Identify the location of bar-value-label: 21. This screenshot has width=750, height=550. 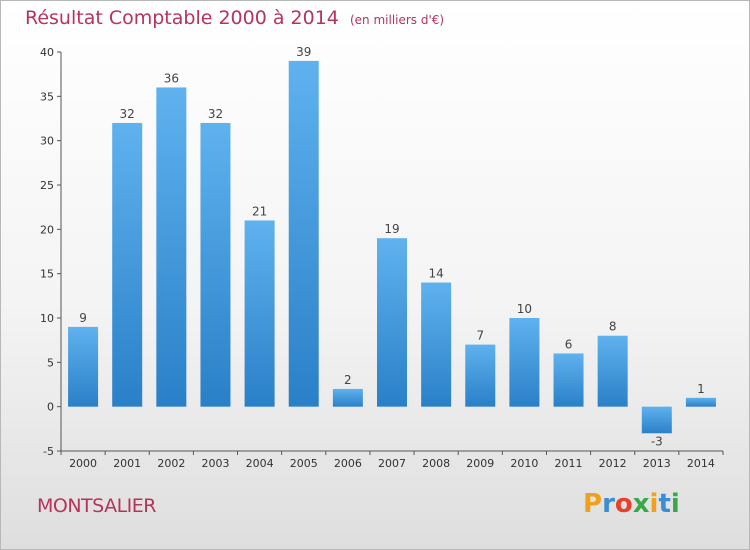
(259, 211).